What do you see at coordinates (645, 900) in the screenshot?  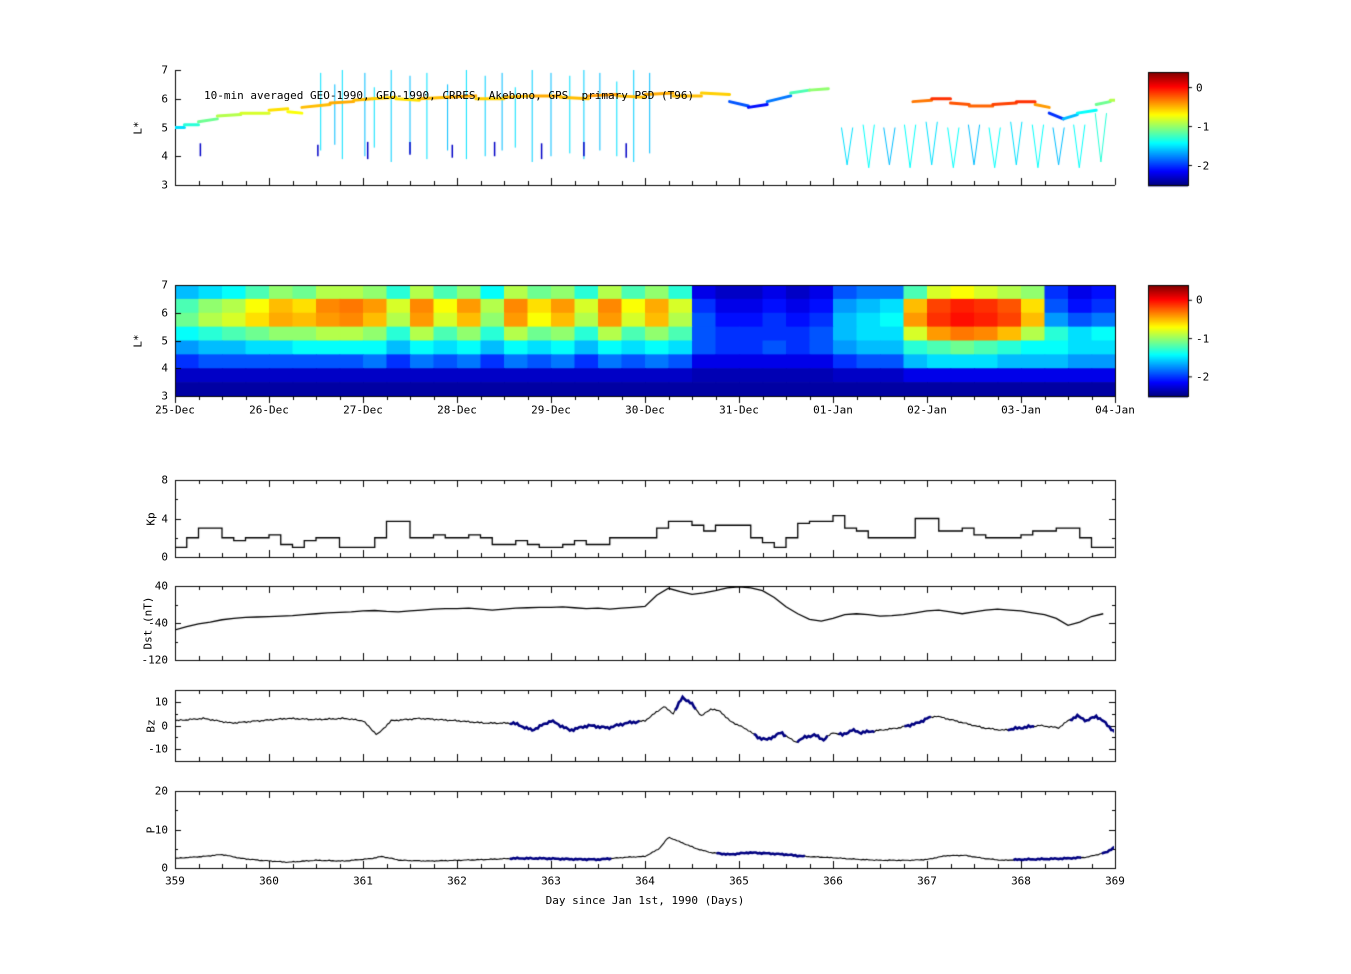 I see `x-axis-label: Day since Jan 1st, 1990 (Days)` at bounding box center [645, 900].